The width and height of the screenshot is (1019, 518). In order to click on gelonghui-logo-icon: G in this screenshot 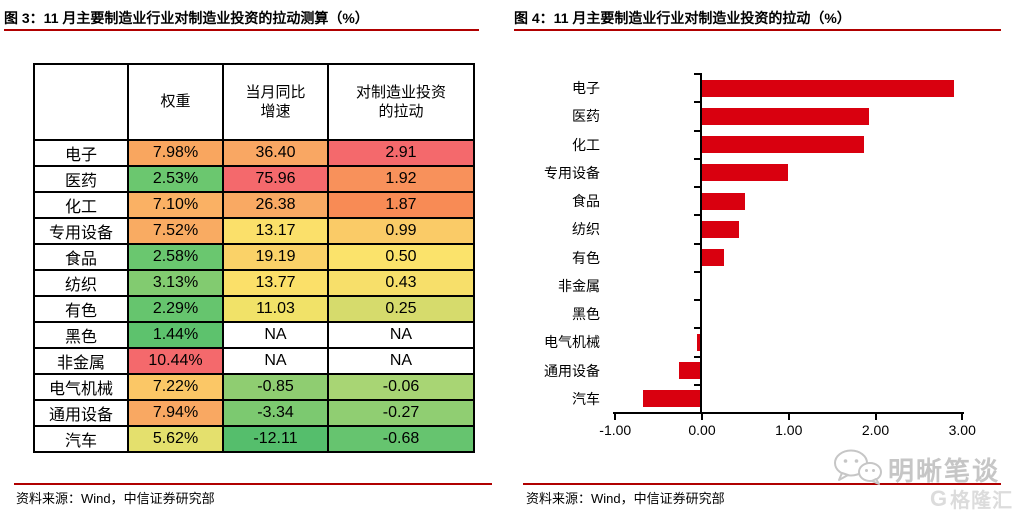, I will do `click(939, 498)`.